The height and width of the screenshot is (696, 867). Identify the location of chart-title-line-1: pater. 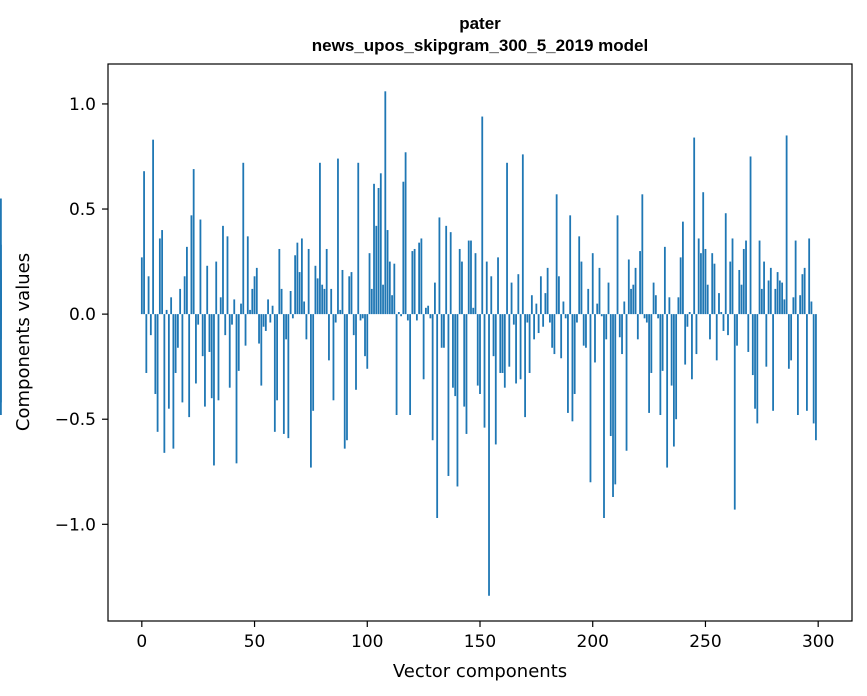
(480, 23).